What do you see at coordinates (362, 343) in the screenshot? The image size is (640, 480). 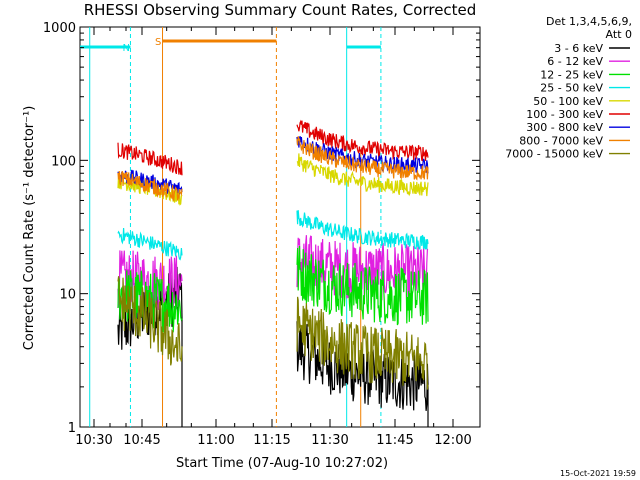 I see `series-line-8-seg2` at bounding box center [362, 343].